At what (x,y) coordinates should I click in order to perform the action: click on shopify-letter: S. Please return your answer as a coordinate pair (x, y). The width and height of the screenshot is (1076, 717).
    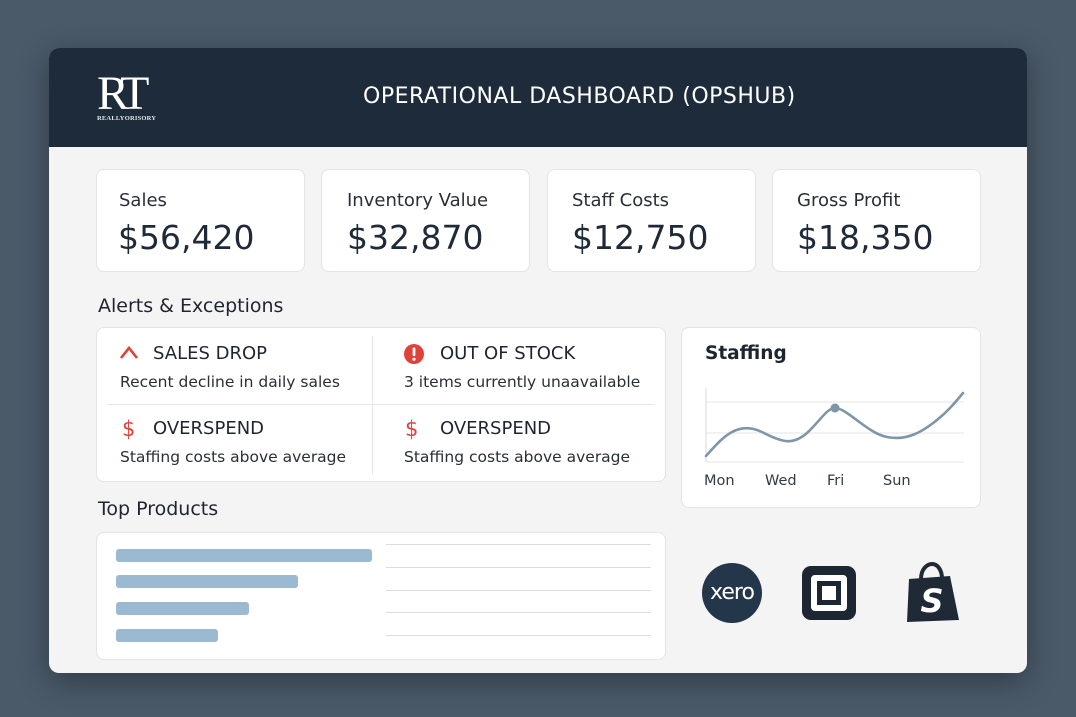
    Looking at the image, I should click on (931, 601).